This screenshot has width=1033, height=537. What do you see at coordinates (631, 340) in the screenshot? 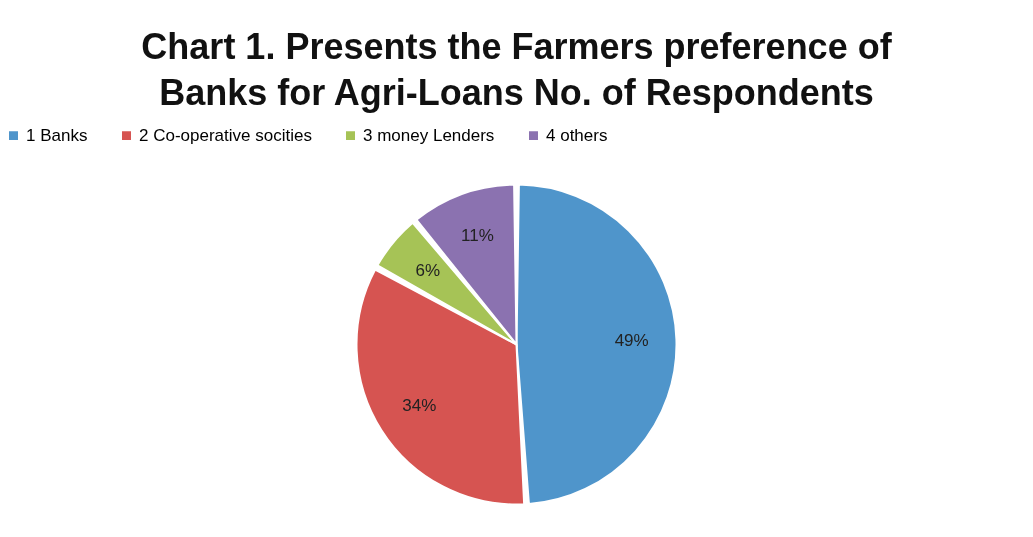
I see `data-label: 49%` at bounding box center [631, 340].